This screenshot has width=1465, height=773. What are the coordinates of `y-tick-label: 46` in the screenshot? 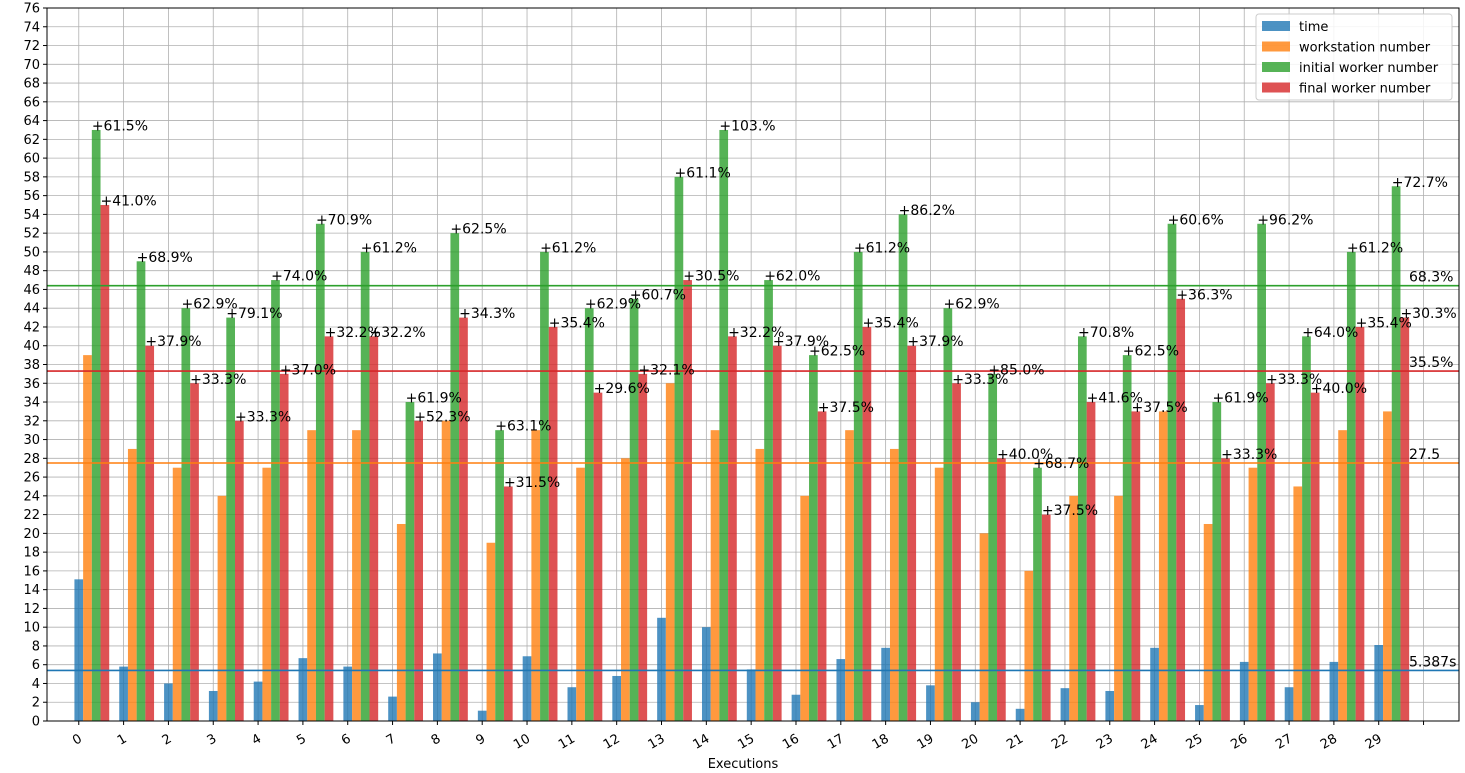 It's located at (31, 290).